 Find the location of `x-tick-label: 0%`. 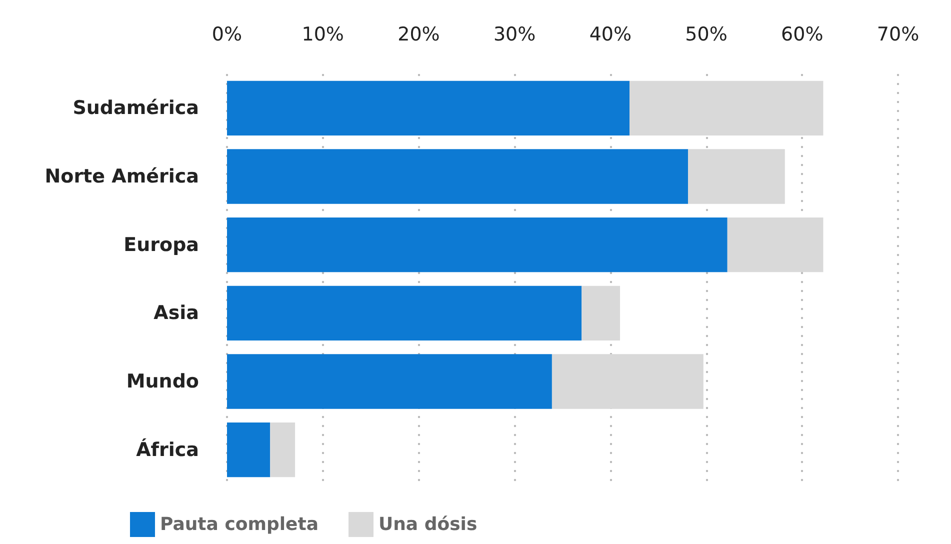

x-tick-label: 0% is located at coordinates (227, 35).